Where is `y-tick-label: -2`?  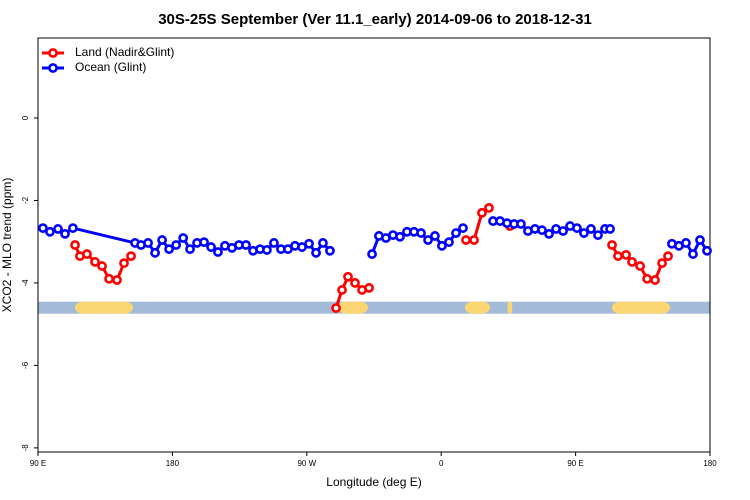
y-tick-label: -2 is located at coordinates (25, 200).